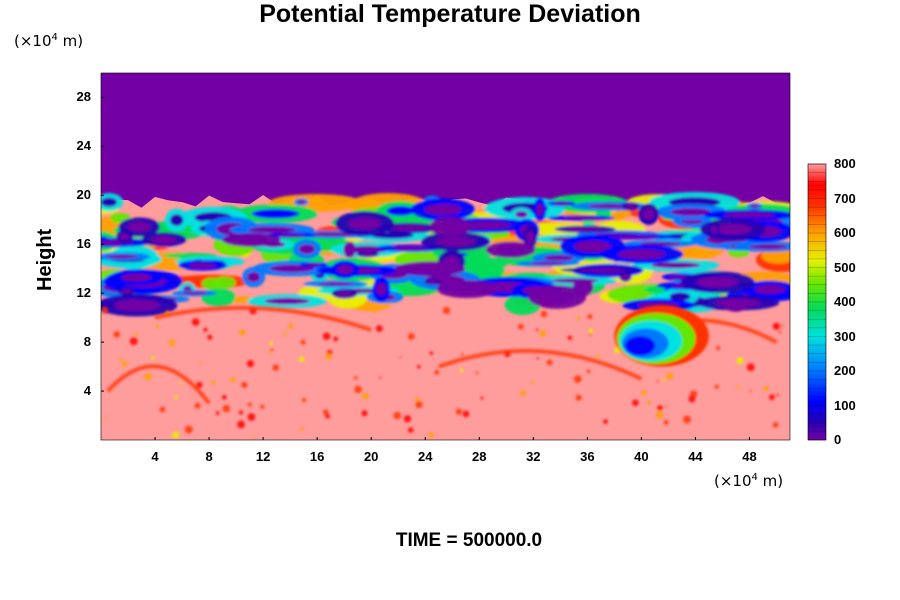 The image size is (900, 600). Describe the element at coordinates (845, 198) in the screenshot. I see `colorbar-tick-label: 700` at that location.